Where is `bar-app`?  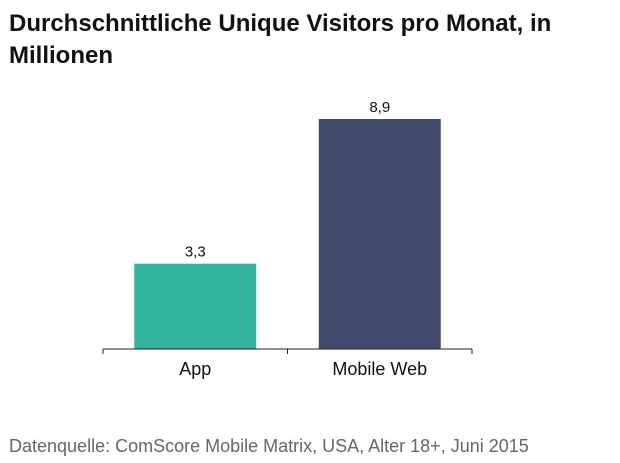
bar-app is located at coordinates (195, 306).